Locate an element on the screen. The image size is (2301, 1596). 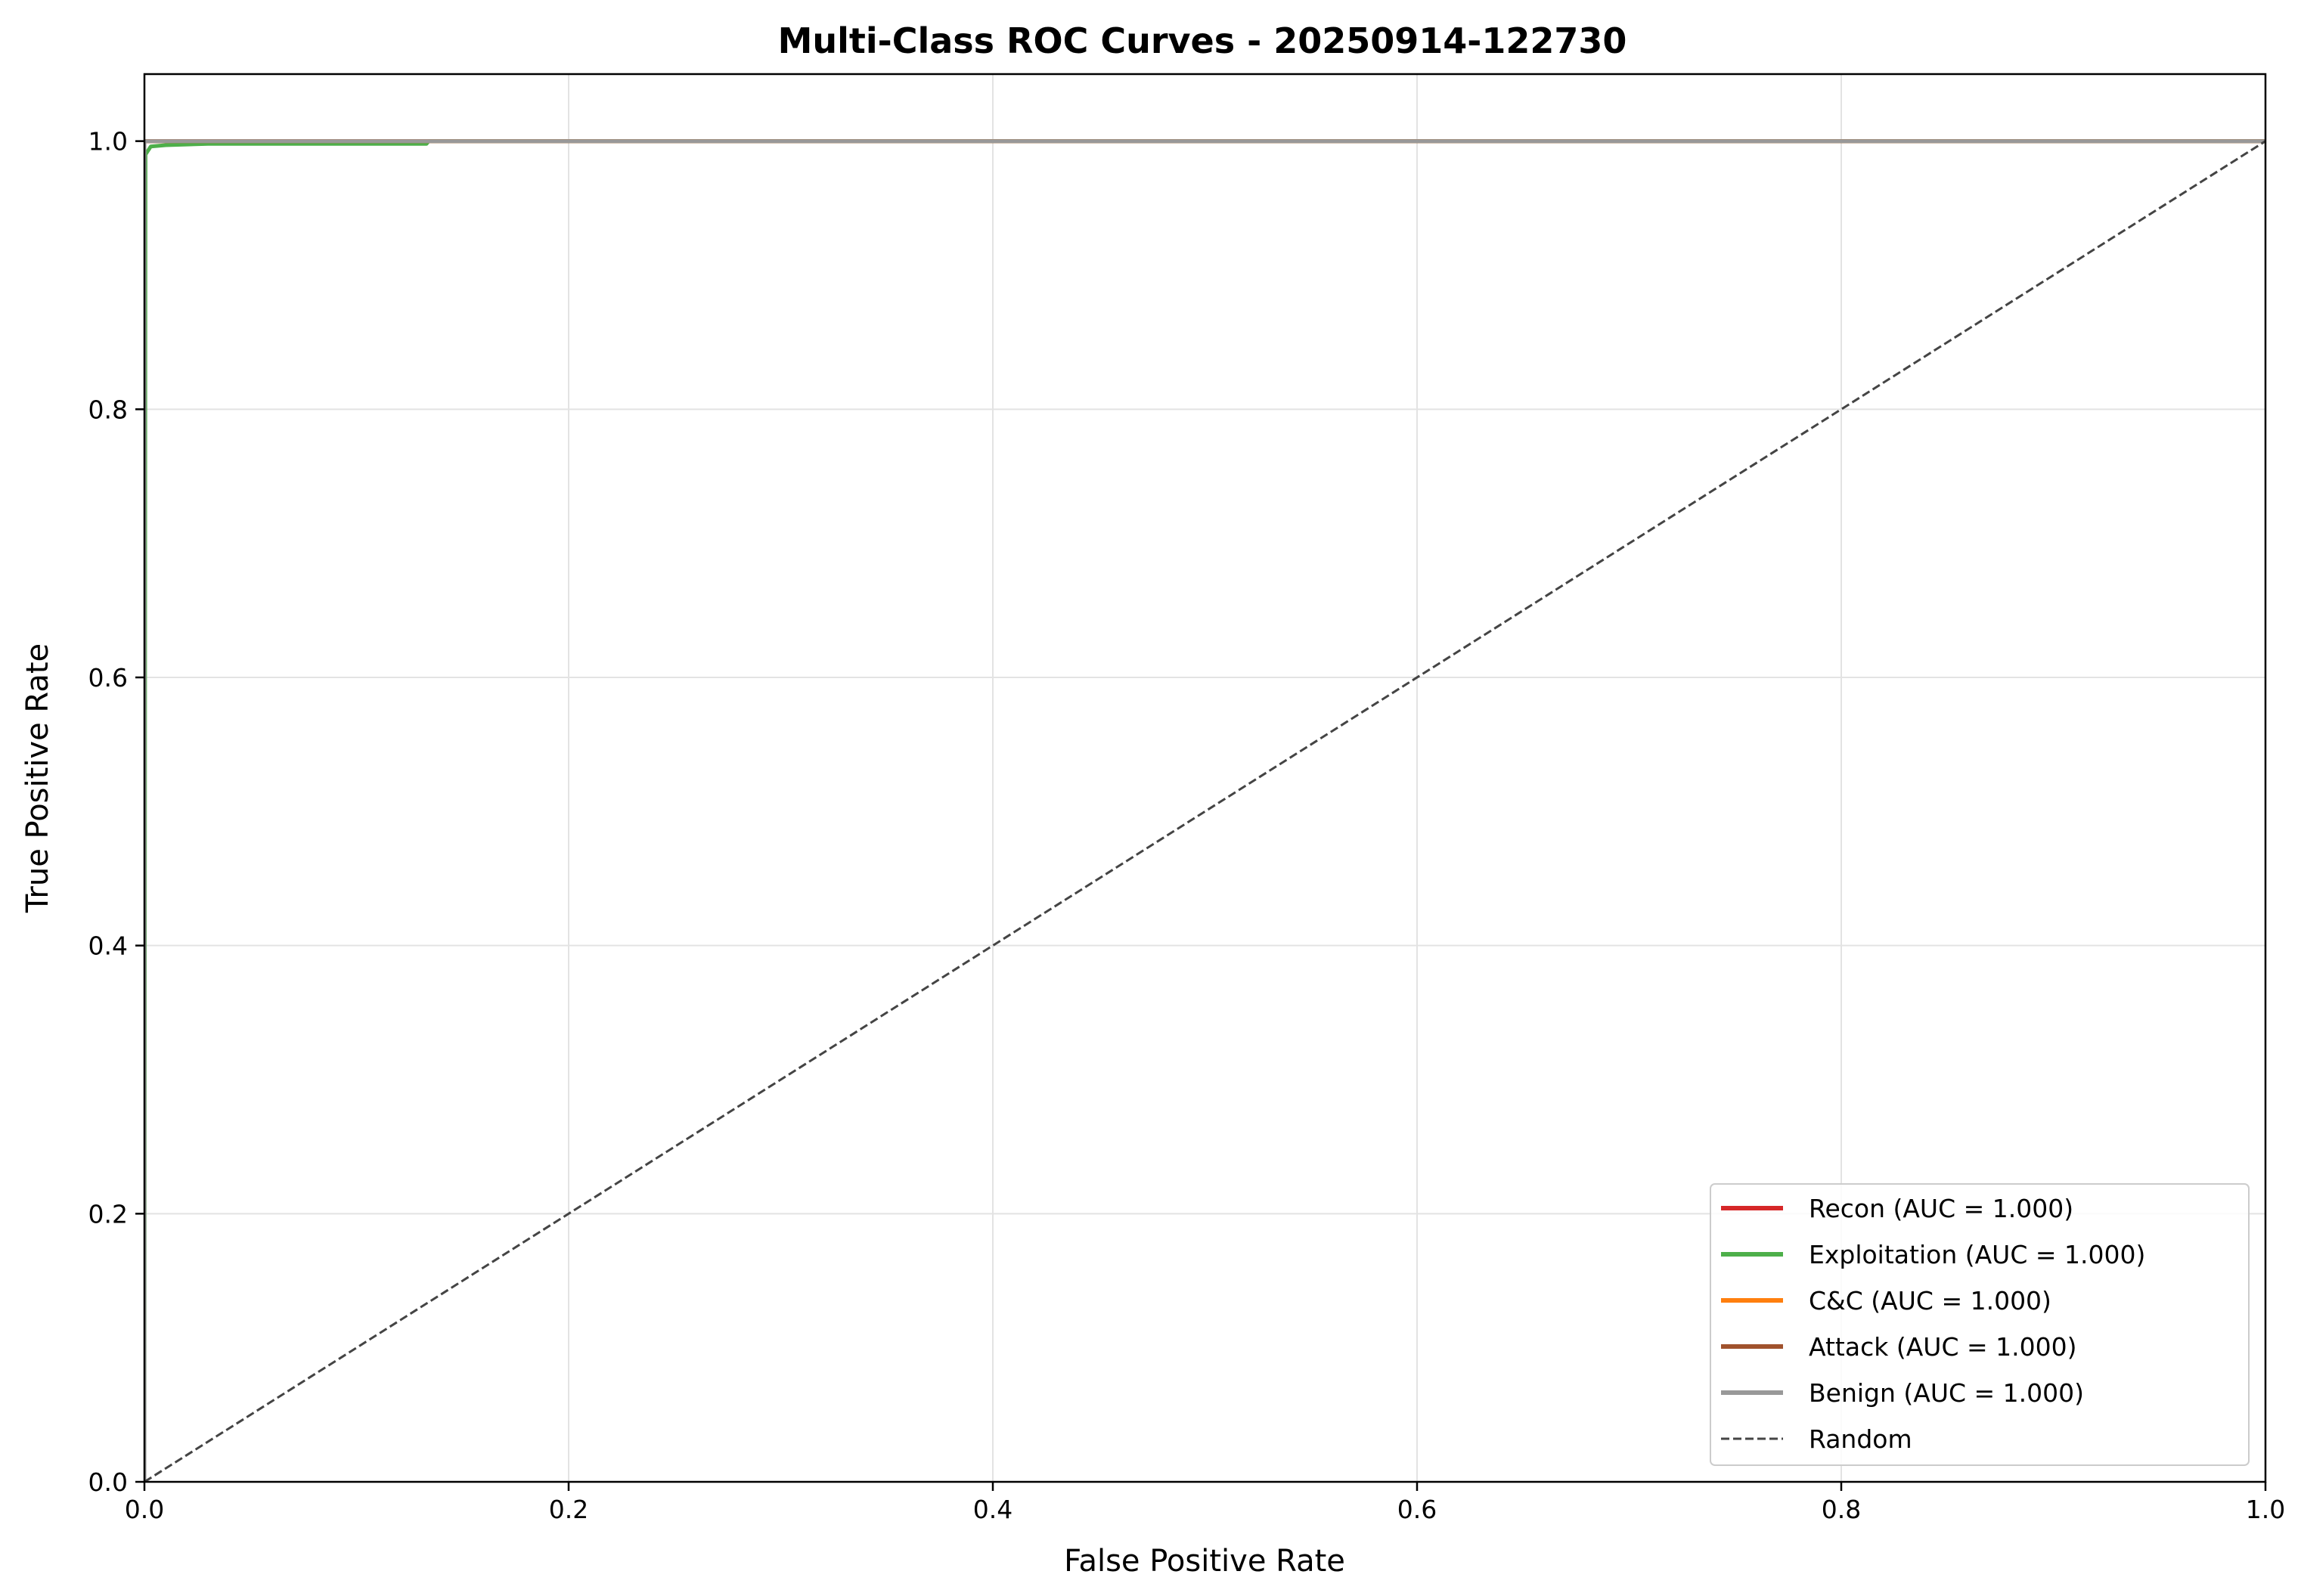
y-tick-label: 1.0 is located at coordinates (108, 142).